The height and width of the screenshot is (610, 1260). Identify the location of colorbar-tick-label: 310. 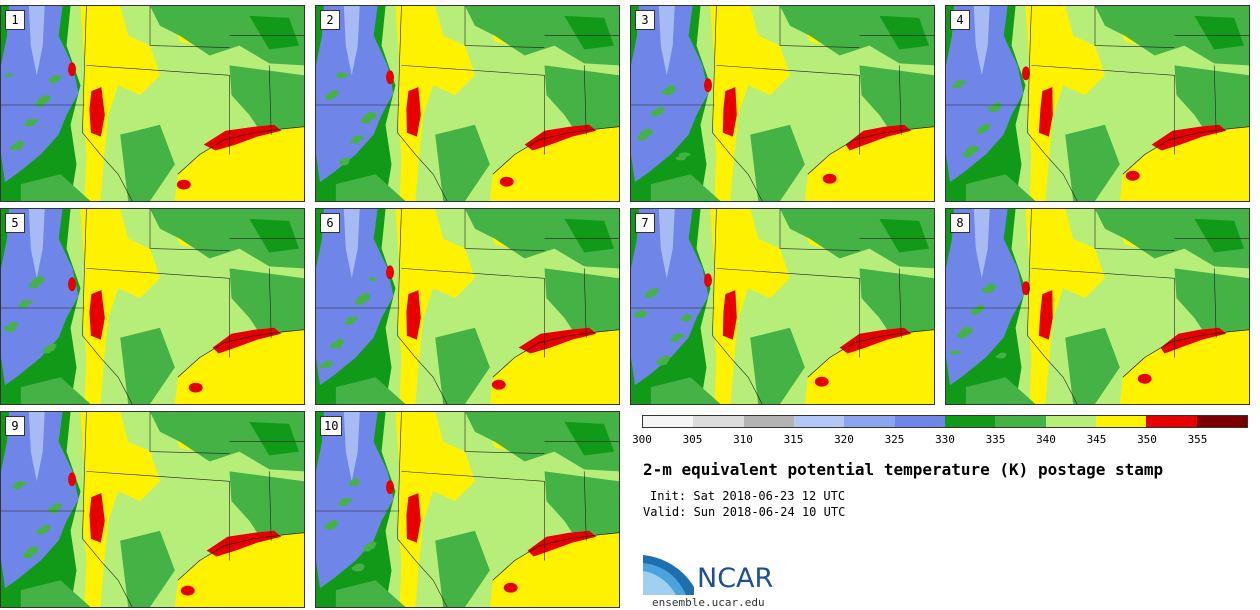
(743, 439).